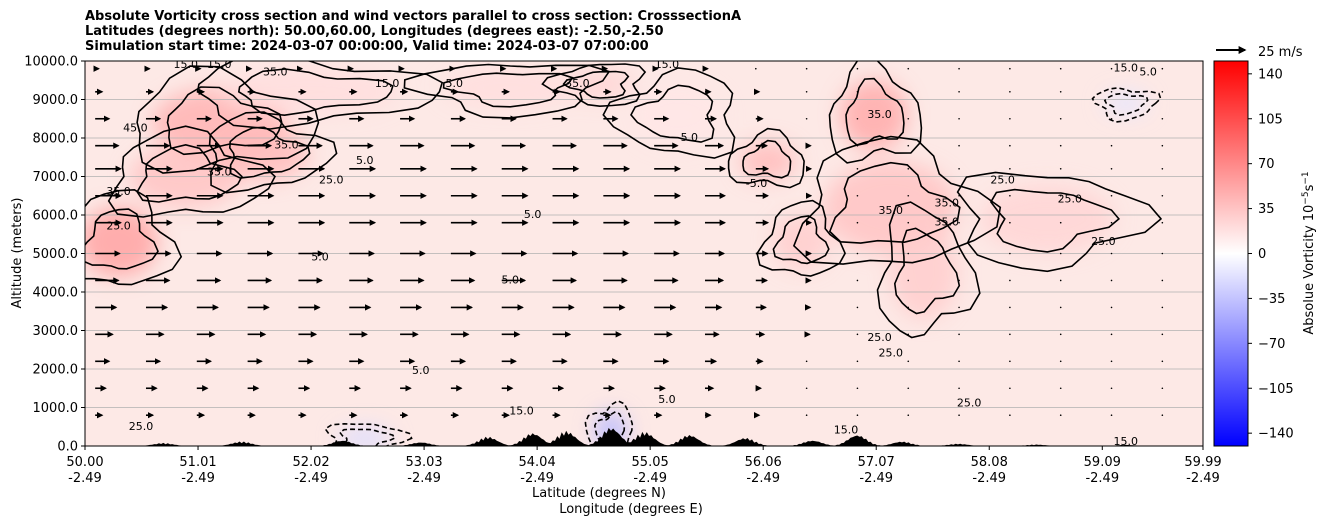 The height and width of the screenshot is (526, 1332). I want to click on x-tick-label-lat: 50.00, so click(84, 462).